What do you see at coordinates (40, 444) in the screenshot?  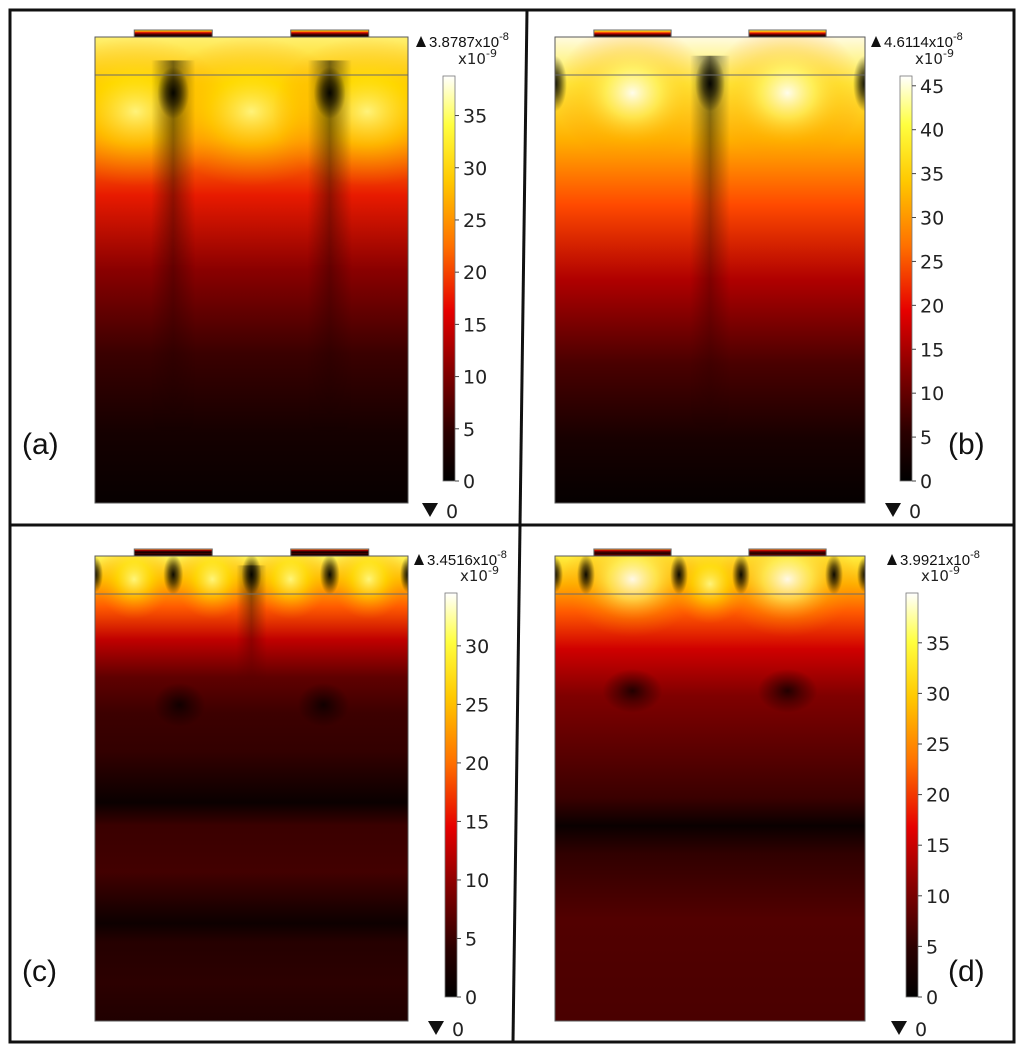 I see `panel-label: (a)` at bounding box center [40, 444].